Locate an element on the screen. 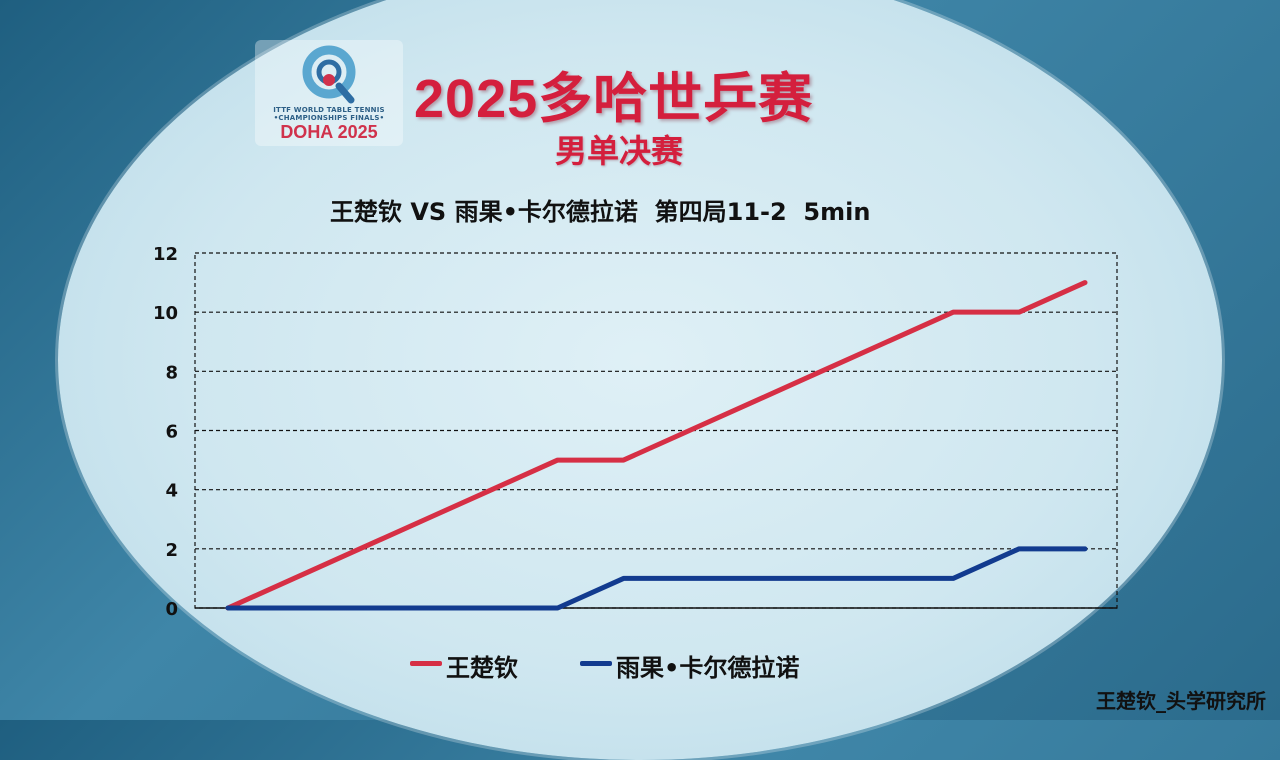 Image resolution: width=1280 pixels, height=760 pixels. chart-title: 王楚钦 VS 雨果•卡尔德拉诺 第四局11-2 5min is located at coordinates (600, 212).